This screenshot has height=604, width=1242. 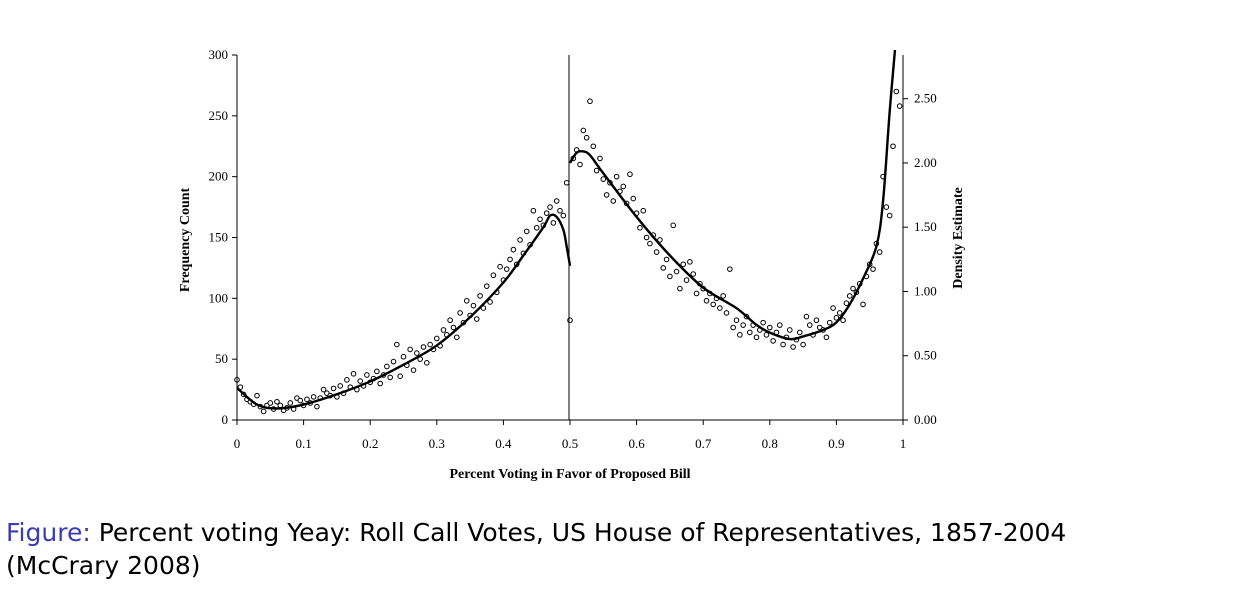 What do you see at coordinates (219, 176) in the screenshot?
I see `y-tick-label: 200` at bounding box center [219, 176].